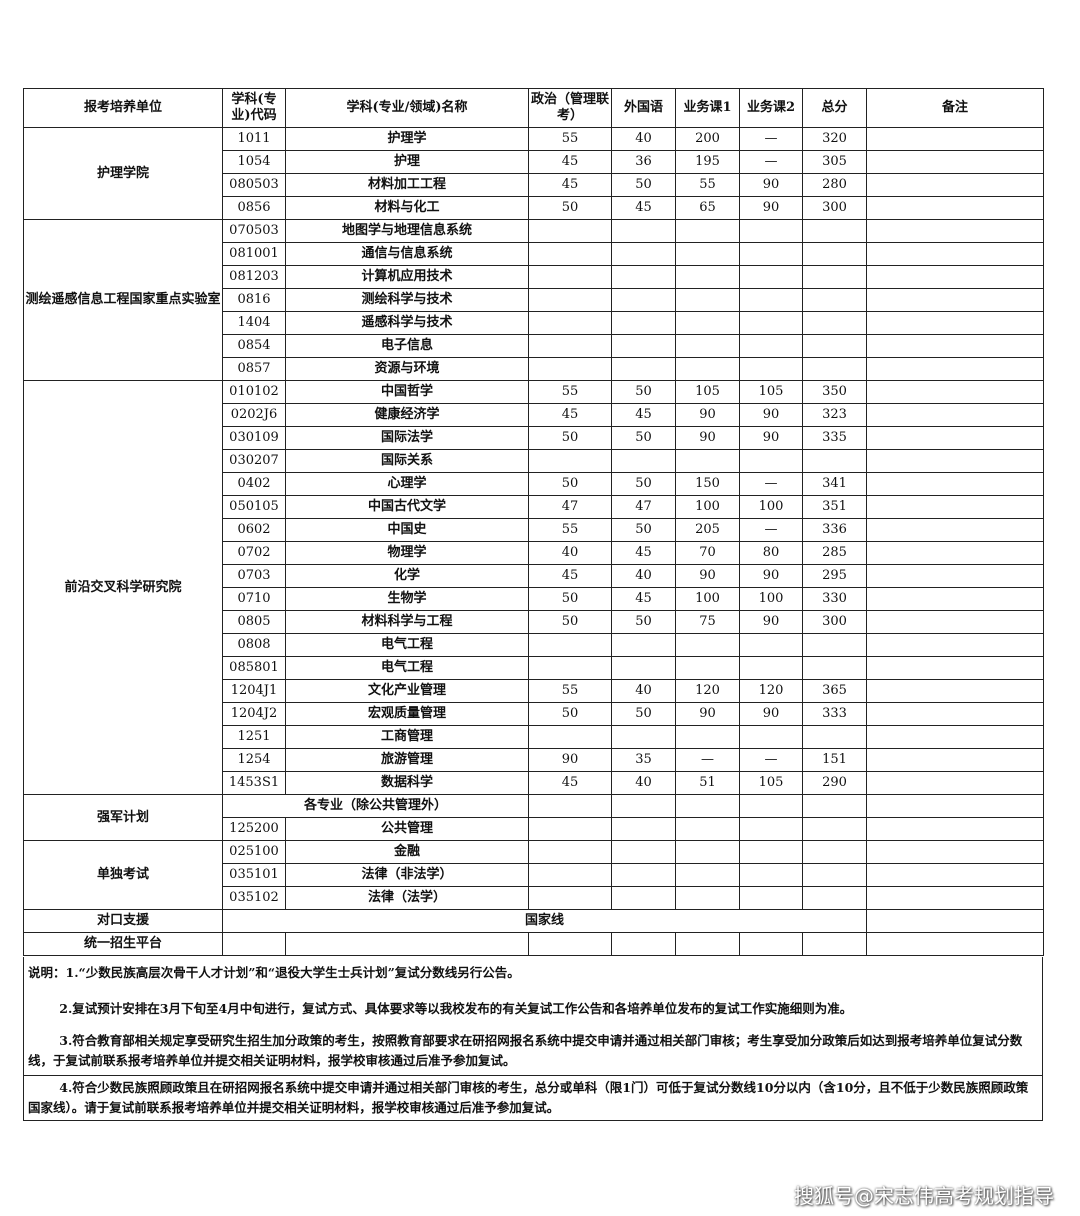 The width and height of the screenshot is (1080, 1216). I want to click on table-row: 0805 材料科学与工程 50 50 75 90 300, so click(534, 622).